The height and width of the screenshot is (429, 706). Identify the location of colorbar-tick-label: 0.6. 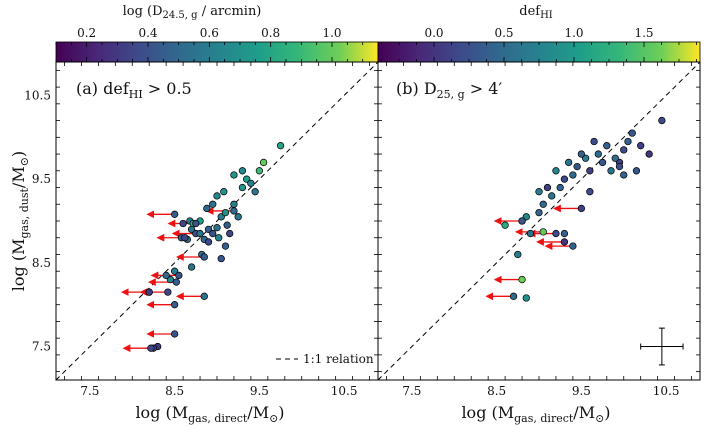
(209, 33).